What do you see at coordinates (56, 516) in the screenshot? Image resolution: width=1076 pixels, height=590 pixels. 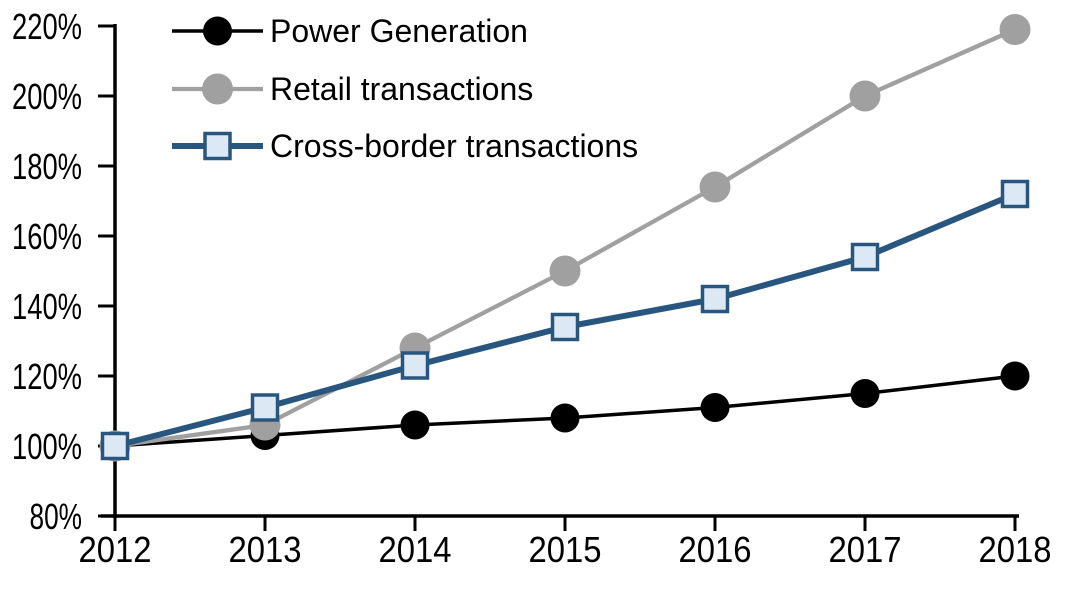 I see `y-axis-label: 80%` at bounding box center [56, 516].